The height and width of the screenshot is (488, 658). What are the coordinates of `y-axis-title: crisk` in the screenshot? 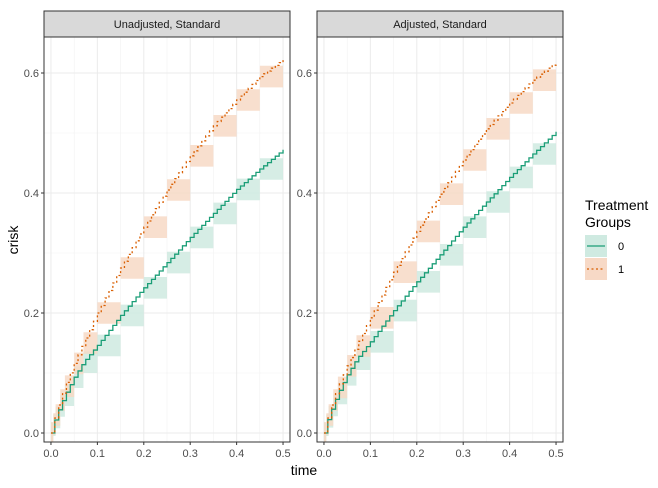 It's located at (13, 240).